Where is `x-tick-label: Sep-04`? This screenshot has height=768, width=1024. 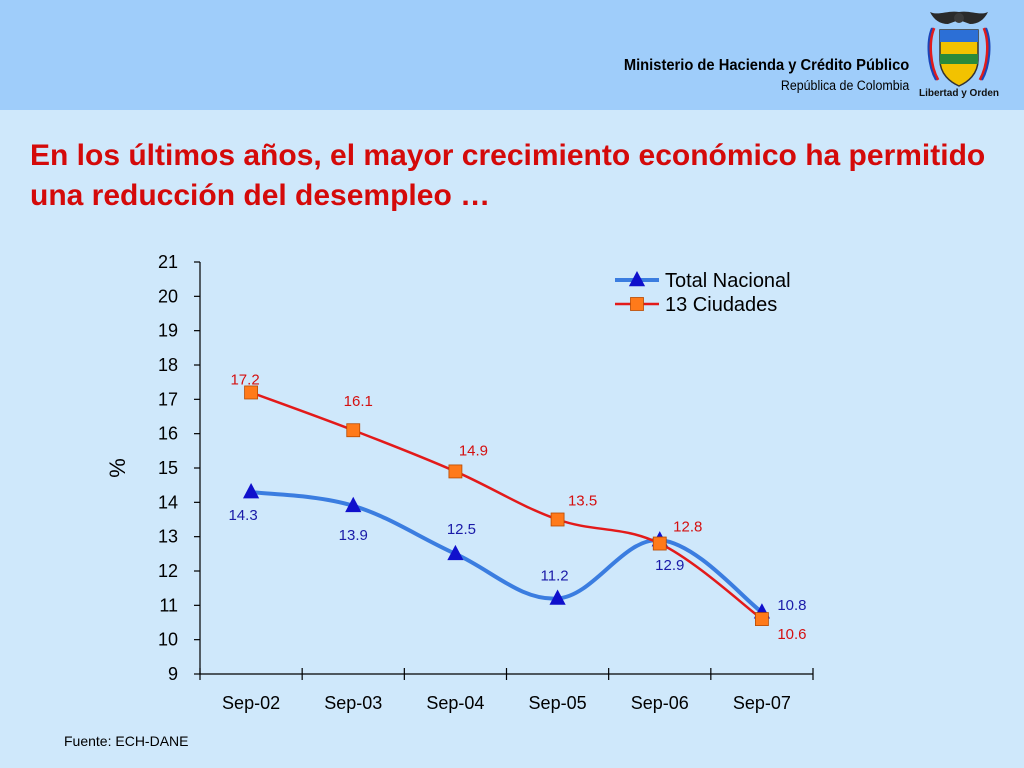
x-tick-label: Sep-04 is located at coordinates (455, 703).